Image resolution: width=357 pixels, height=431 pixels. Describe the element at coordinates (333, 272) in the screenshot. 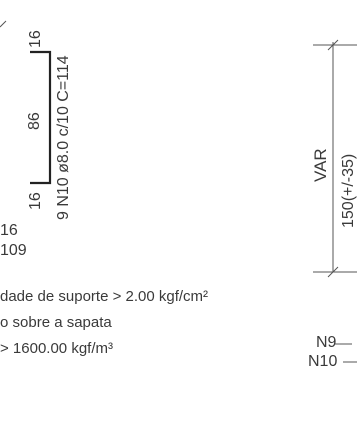

I see `dimension-tick-bottom` at that location.